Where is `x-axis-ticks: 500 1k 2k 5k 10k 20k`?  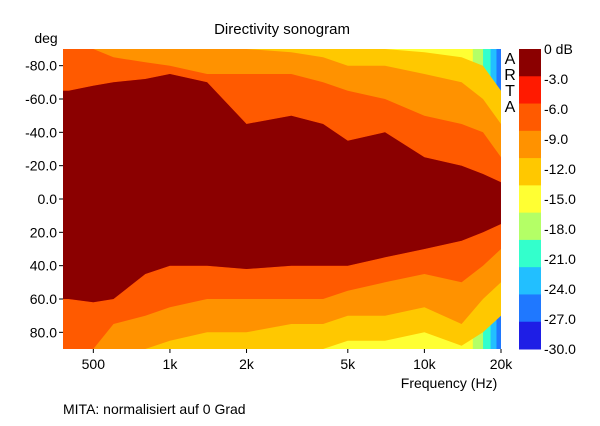 x-axis-ticks: 500 1k 2k 5k 10k 20k is located at coordinates (298, 360).